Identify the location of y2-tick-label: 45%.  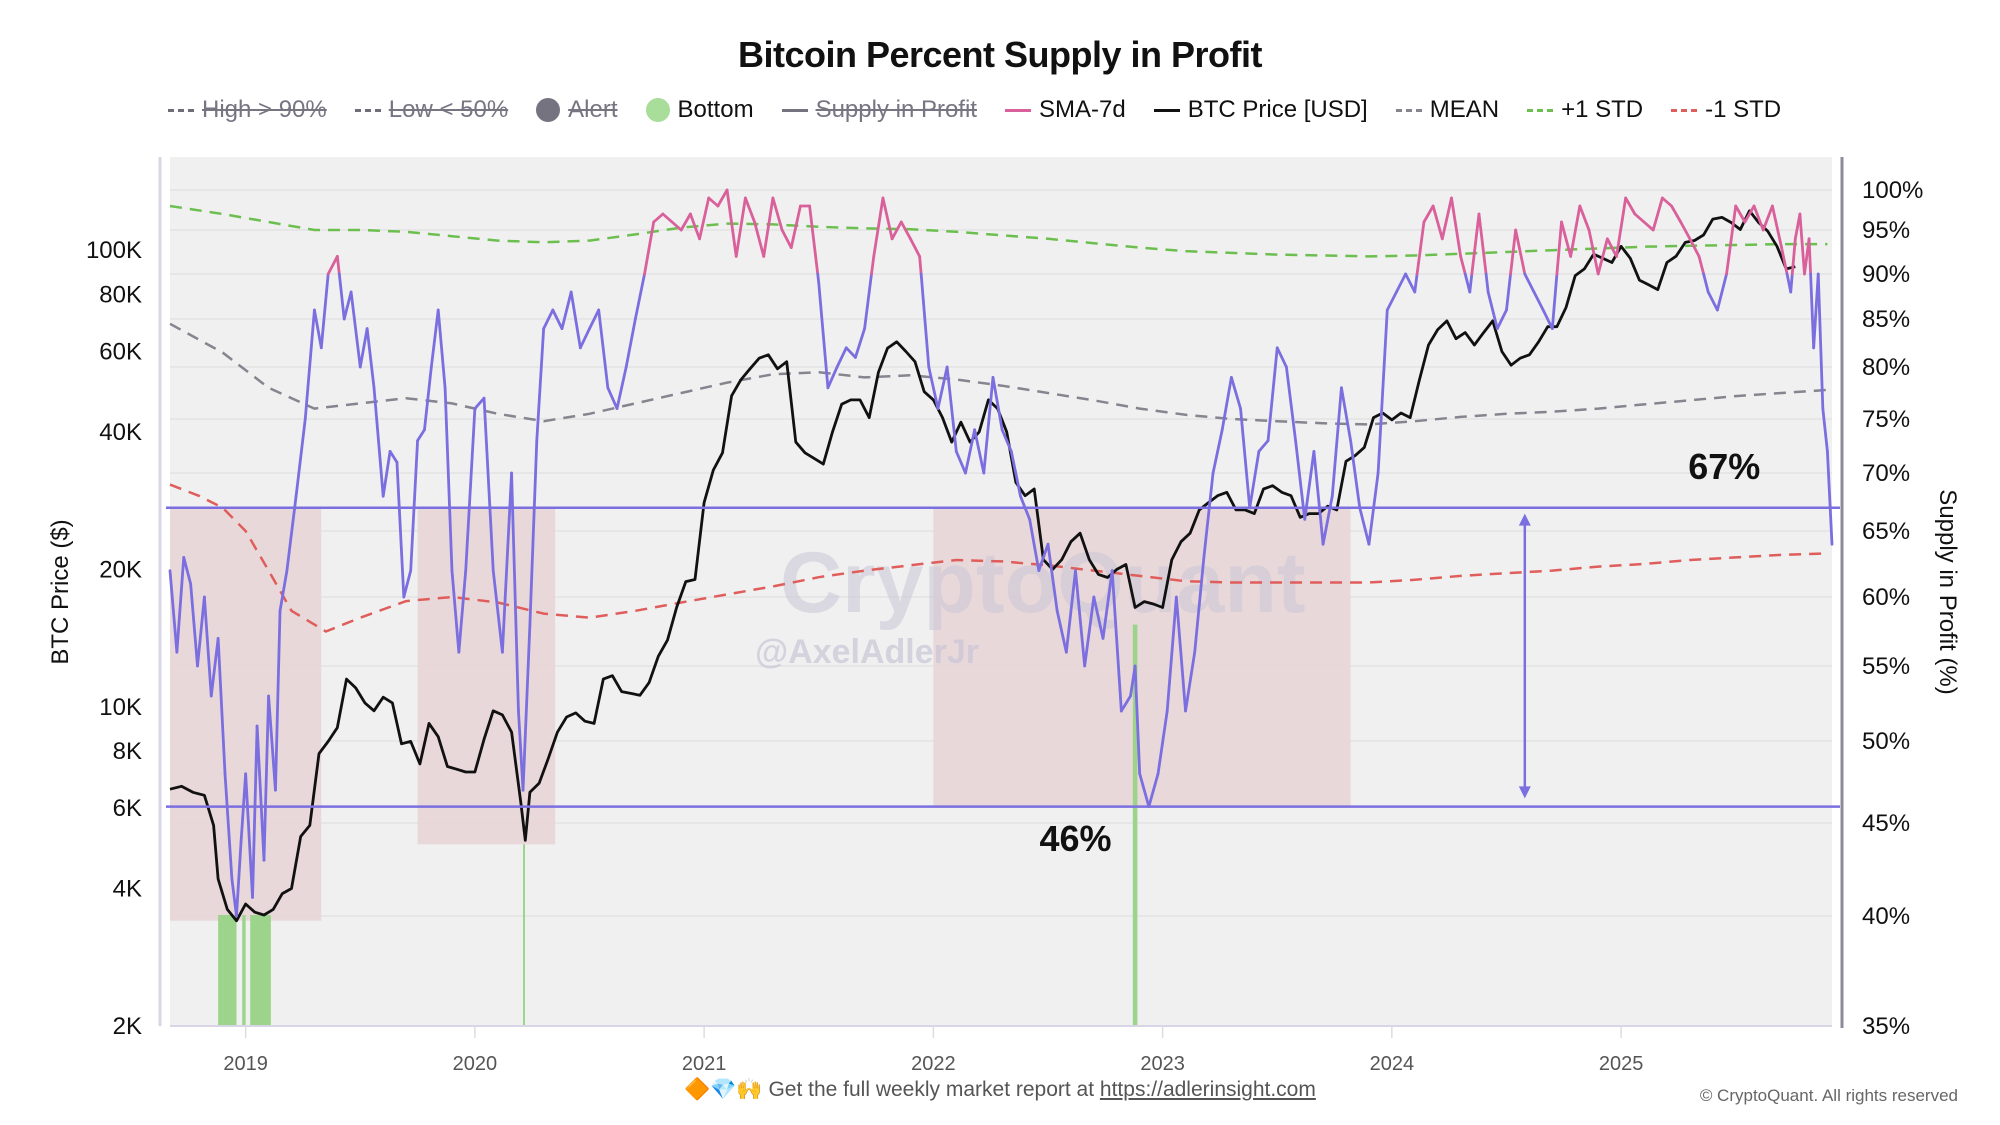
(1886, 823).